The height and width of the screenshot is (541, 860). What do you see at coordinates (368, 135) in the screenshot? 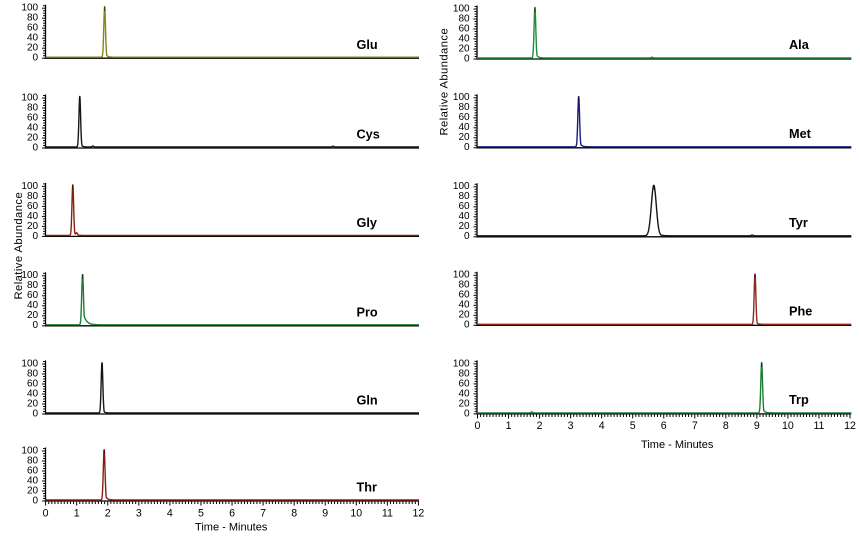
I see `svg-text: Cys` at bounding box center [368, 135].